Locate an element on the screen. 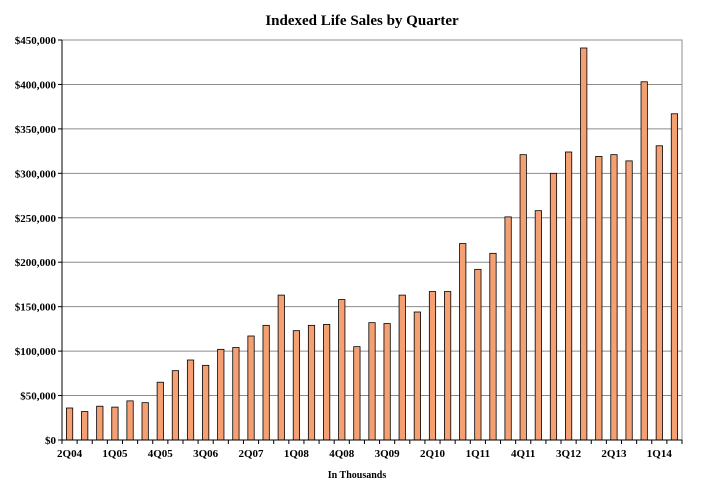 This screenshot has width=718, height=486. x-axis-label: In Thousands is located at coordinates (357, 475).